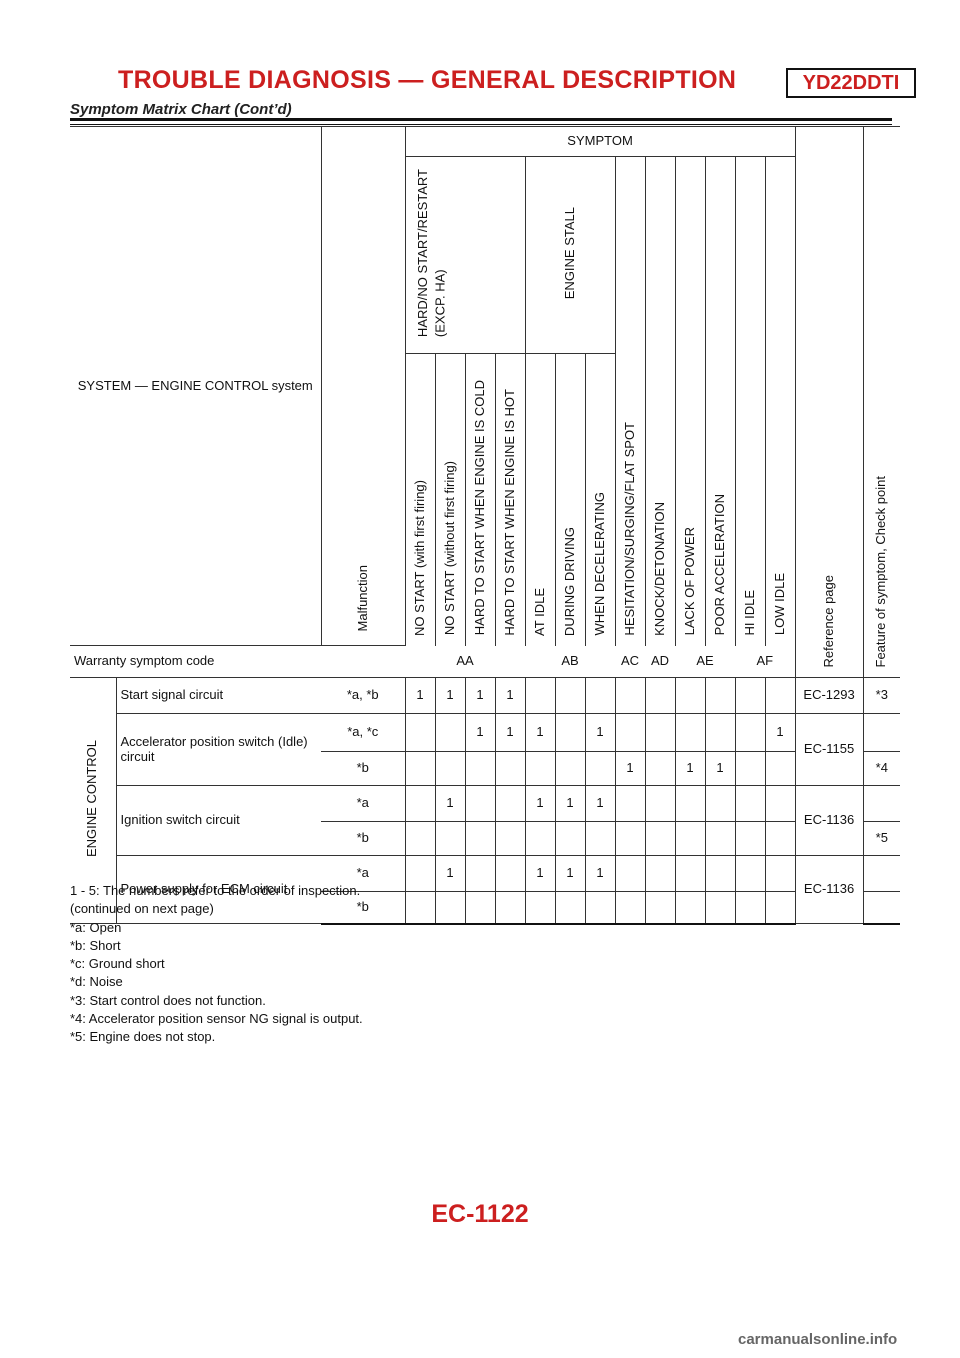 Image resolution: width=960 pixels, height=1358 pixels. What do you see at coordinates (659, 568) in the screenshot?
I see `symptom-label-8: KNOCK/DETONATION` at bounding box center [659, 568].